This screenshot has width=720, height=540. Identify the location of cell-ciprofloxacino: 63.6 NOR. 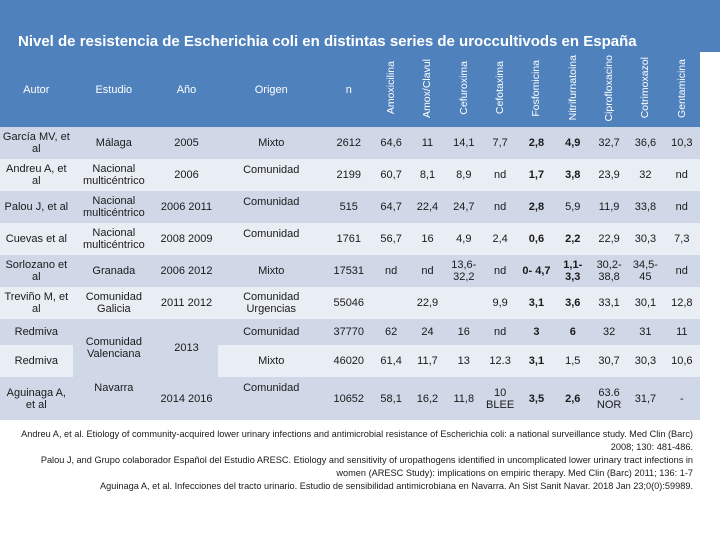
(609, 398).